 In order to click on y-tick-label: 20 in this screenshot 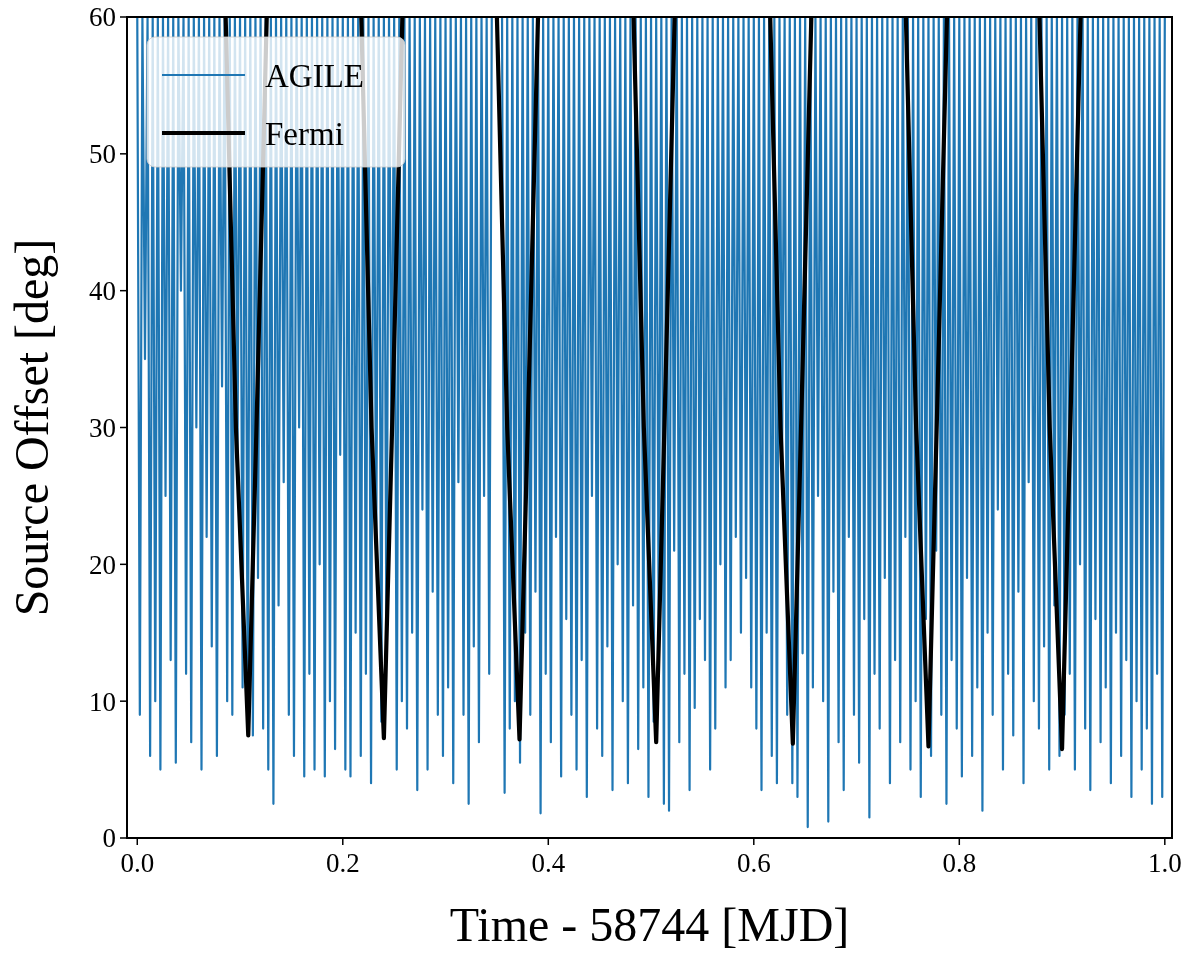, I will do `click(102, 564)`.